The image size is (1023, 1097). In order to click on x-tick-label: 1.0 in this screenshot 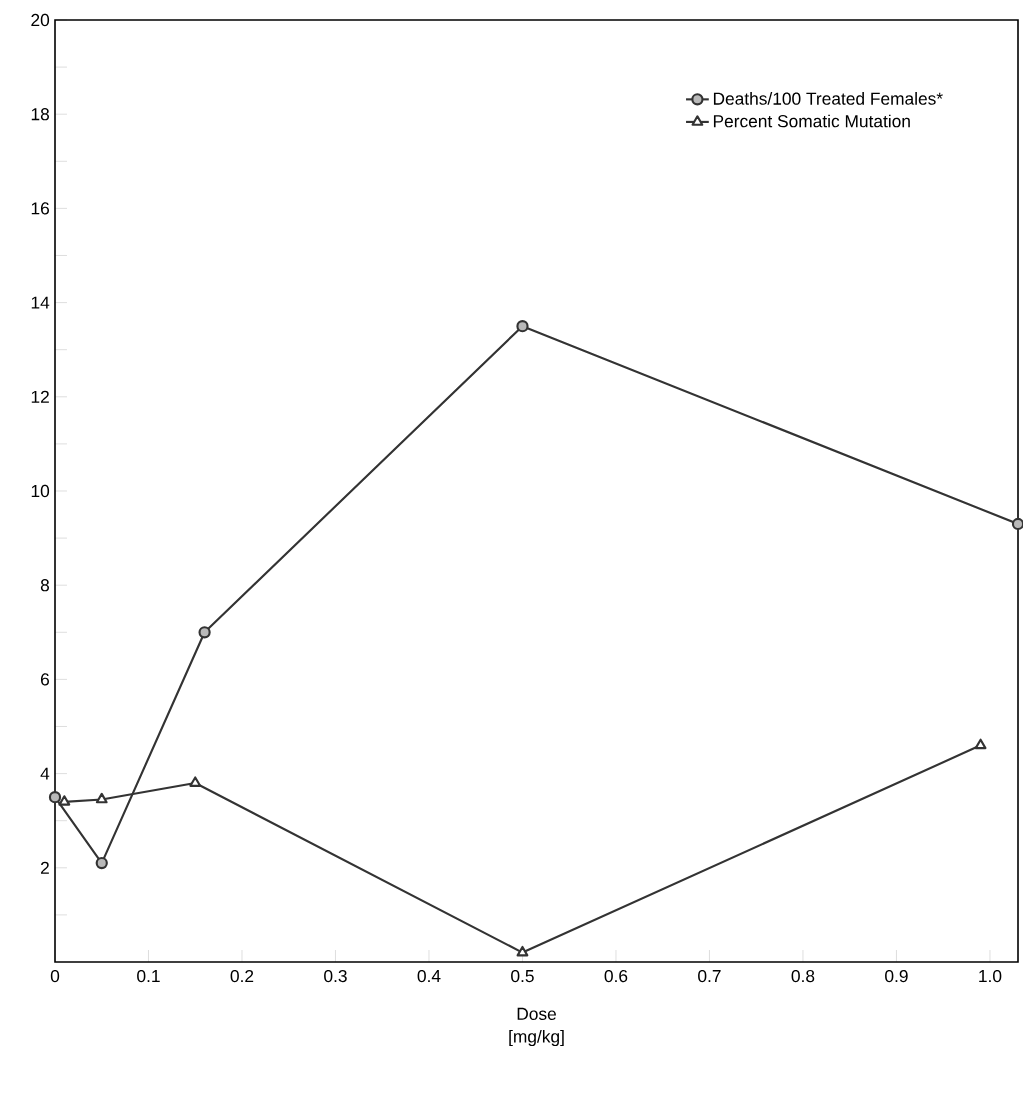, I will do `click(990, 976)`.